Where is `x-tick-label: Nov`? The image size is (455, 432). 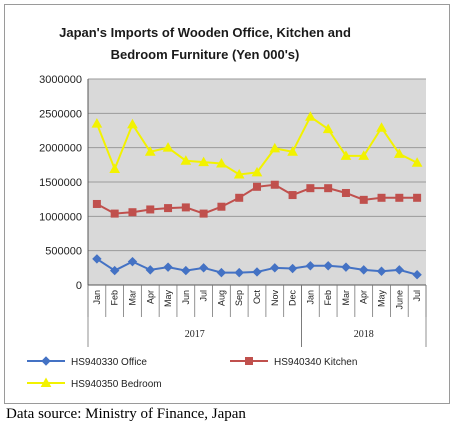
x-tick-label: Nov is located at coordinates (275, 298).